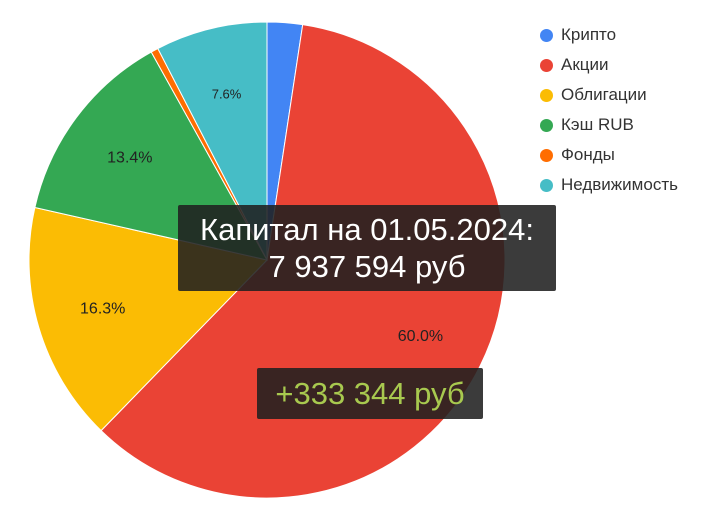 The image size is (712, 506). I want to click on legend-label: Облигации, so click(604, 94).